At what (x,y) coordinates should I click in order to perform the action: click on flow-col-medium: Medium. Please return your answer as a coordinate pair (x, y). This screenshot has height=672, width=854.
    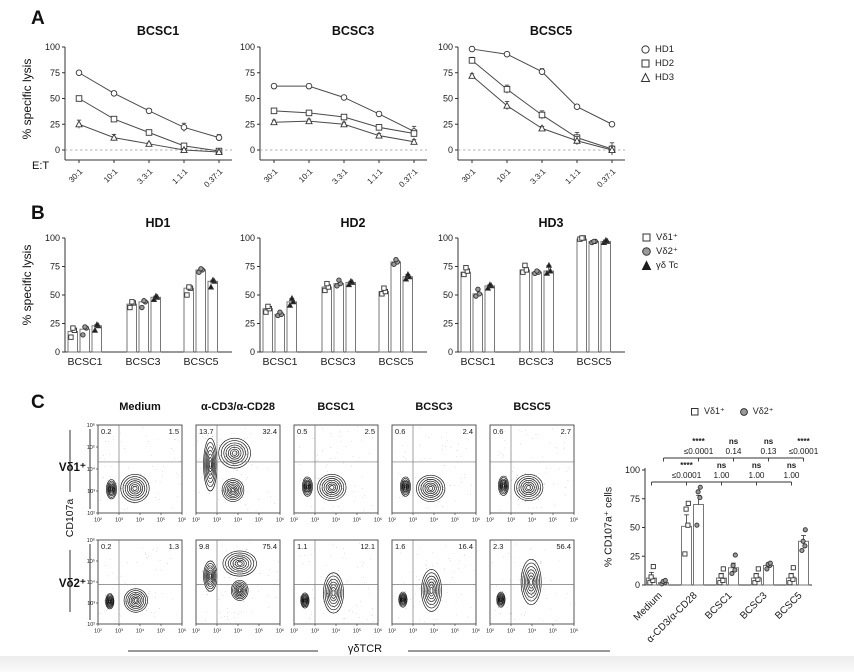
    Looking at the image, I should click on (140, 407).